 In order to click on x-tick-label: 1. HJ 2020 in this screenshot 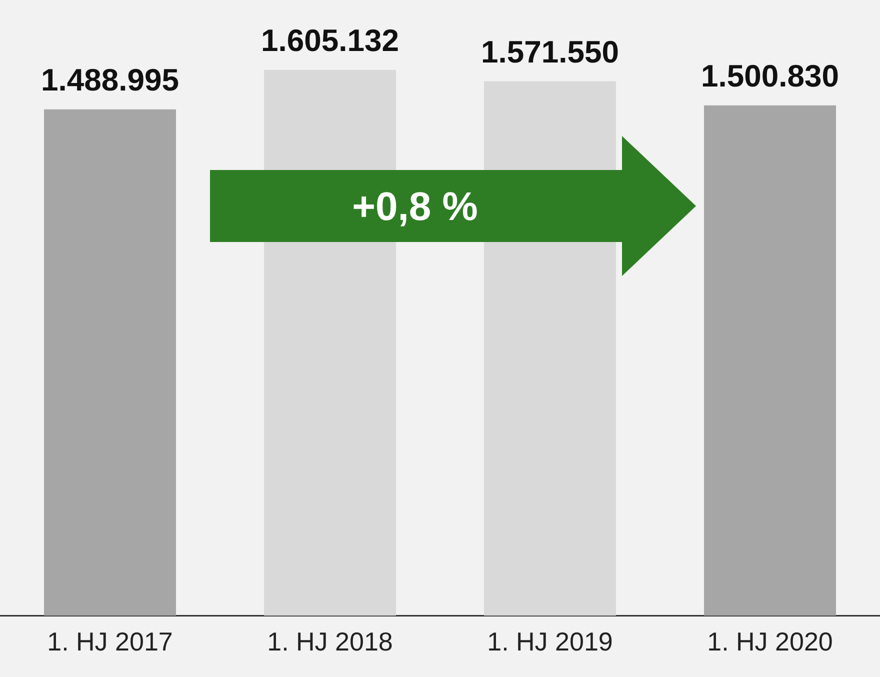, I will do `click(770, 641)`.